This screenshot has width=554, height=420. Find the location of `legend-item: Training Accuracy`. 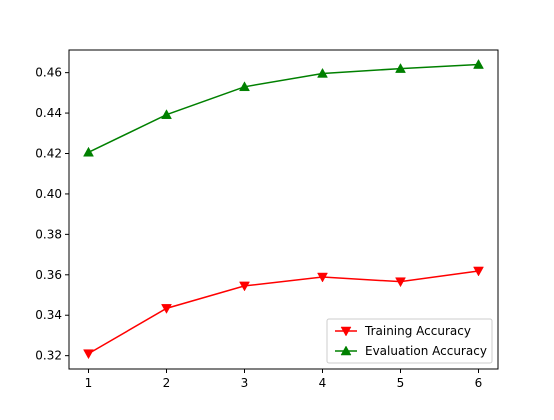

legend-item: Training Accuracy is located at coordinates (403, 331).